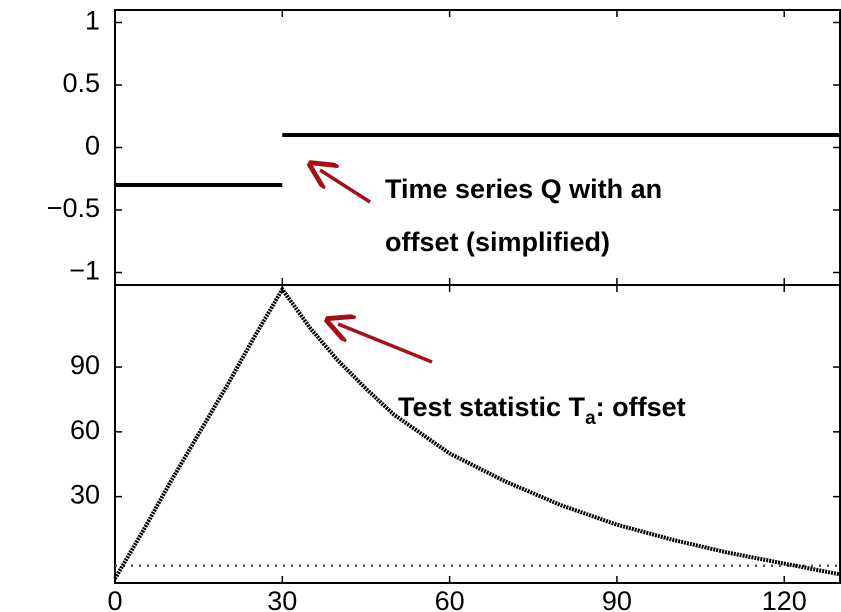 This screenshot has width=841, height=612. Describe the element at coordinates (84, 271) in the screenshot. I see `y-tick-label: −1` at that location.